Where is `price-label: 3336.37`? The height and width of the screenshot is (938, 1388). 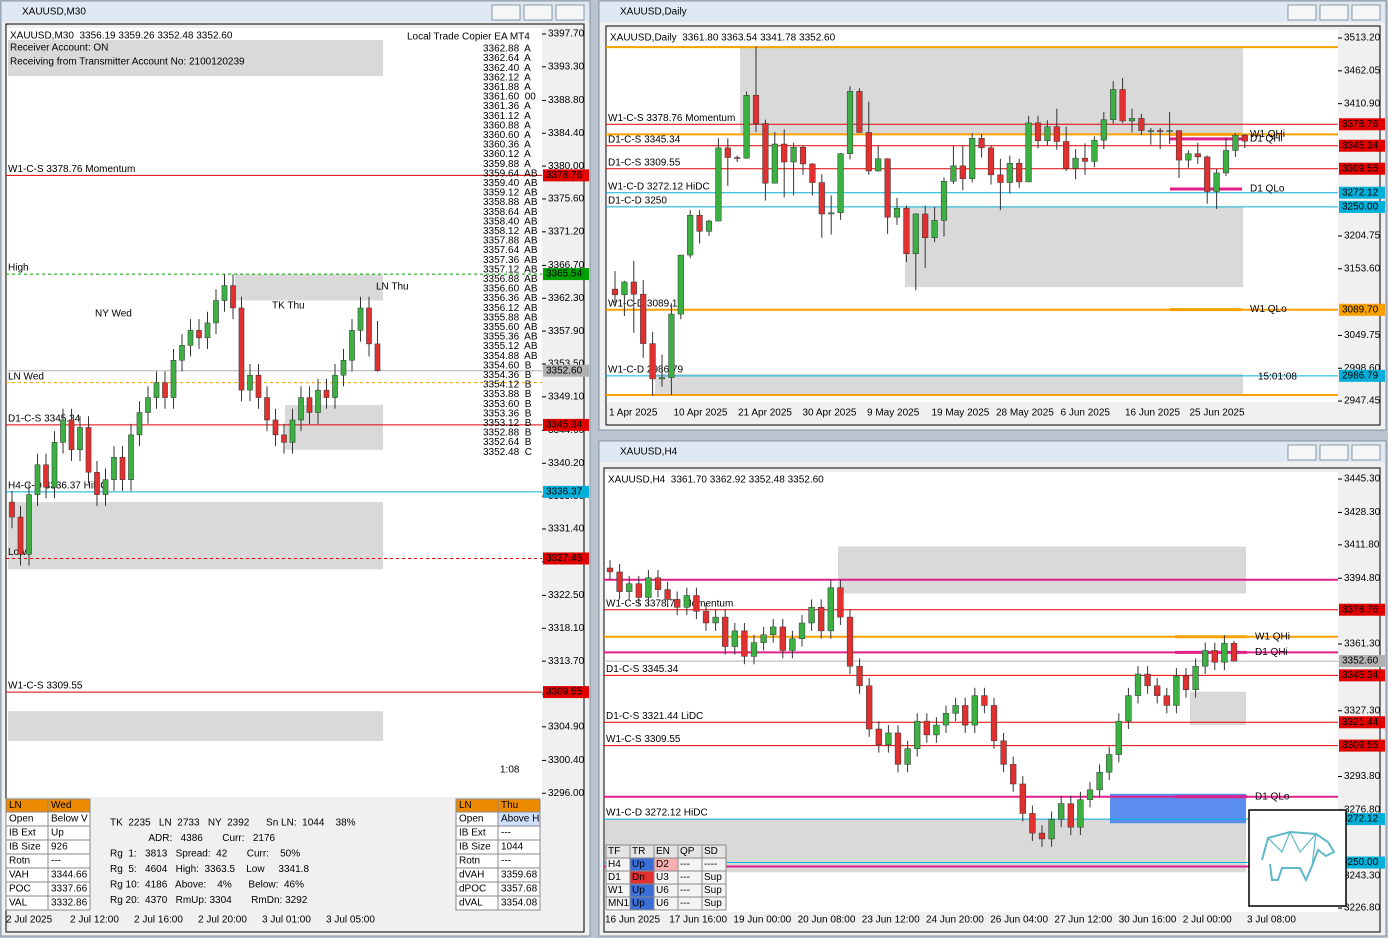 price-label: 3336.37 is located at coordinates (564, 492).